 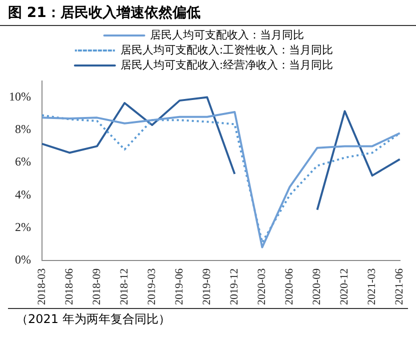 I want to click on y-tick-label: 8%, so click(x=22, y=129).